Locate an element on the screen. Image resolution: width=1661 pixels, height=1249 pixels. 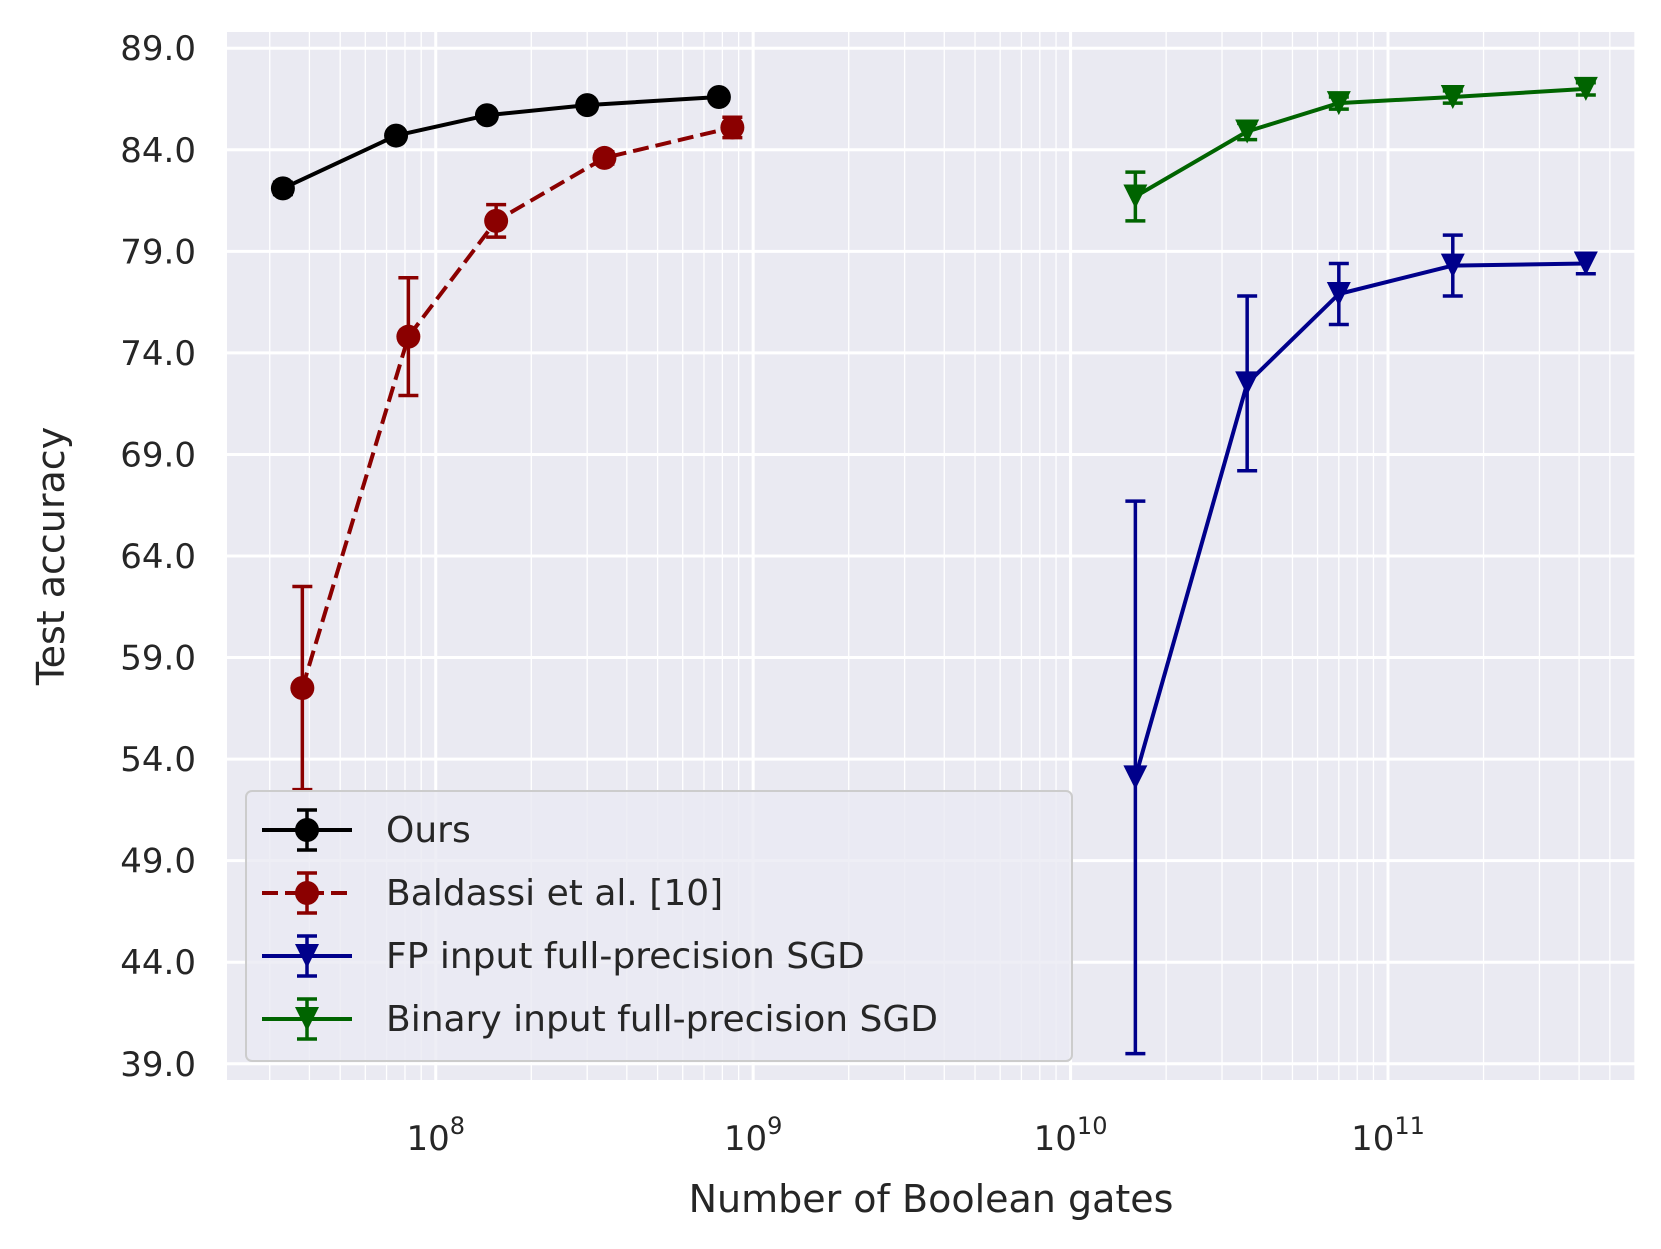
y-tick-label: 54.0 is located at coordinates (158, 760).